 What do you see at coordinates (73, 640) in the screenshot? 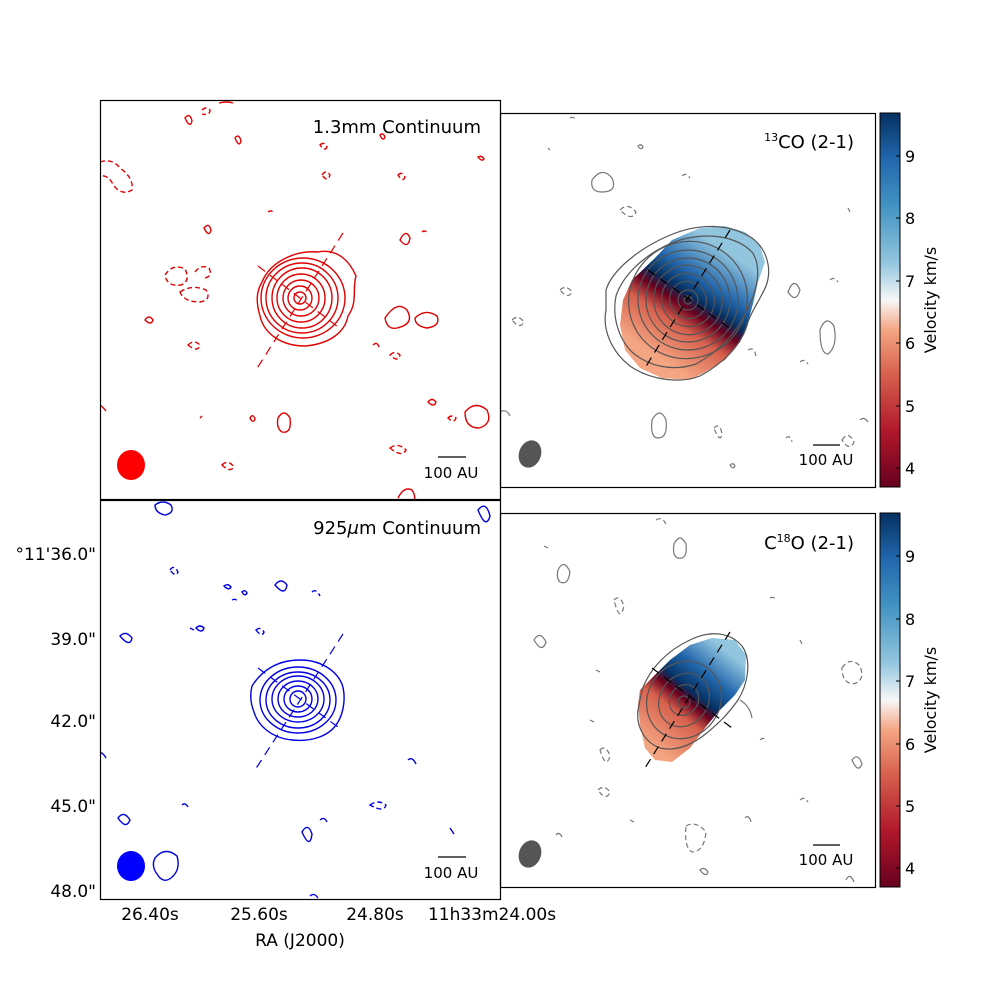
I see `dec-tick-label: 39.0"` at bounding box center [73, 640].